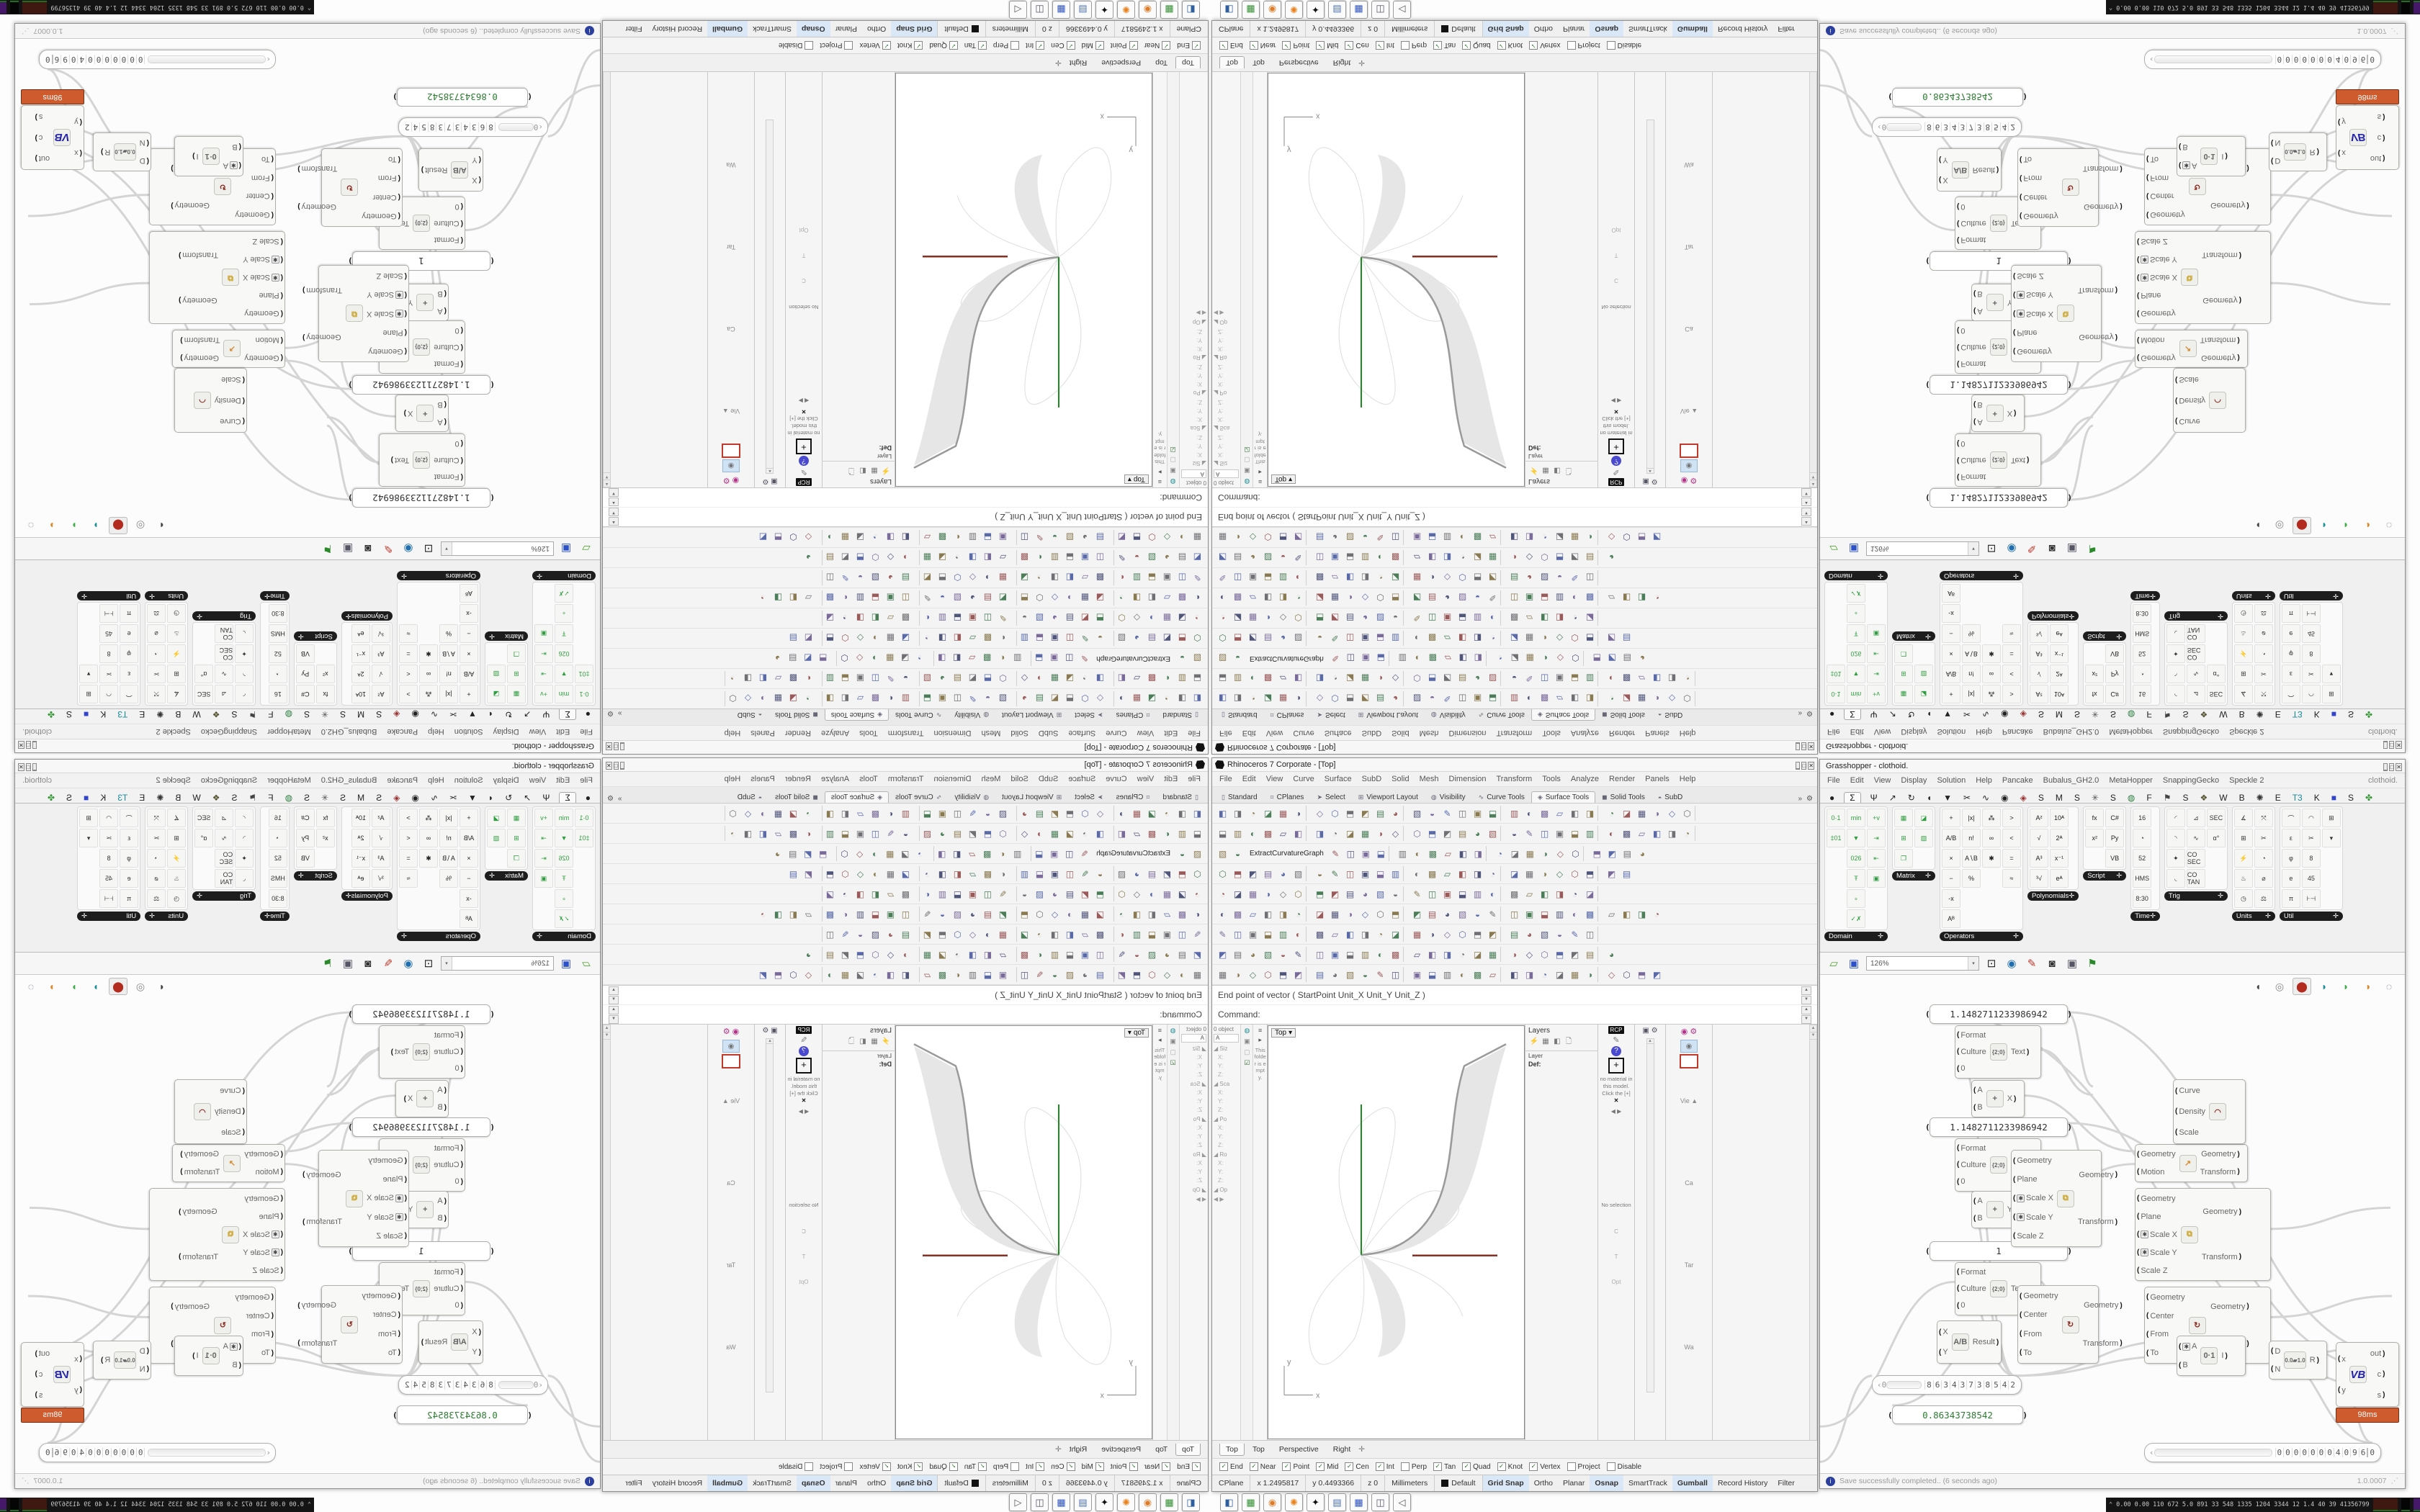  Describe the element at coordinates (1476, 1466) in the screenshot. I see `osnap-quad: ✓ Quad` at that location.